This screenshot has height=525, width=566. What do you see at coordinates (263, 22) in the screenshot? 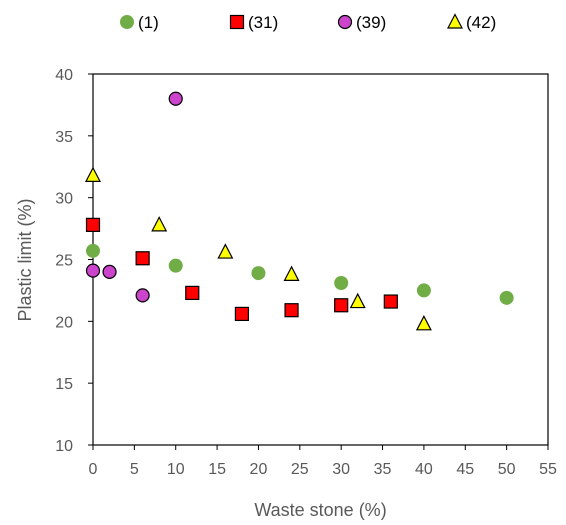
I see `legend-label: (31)` at bounding box center [263, 22].